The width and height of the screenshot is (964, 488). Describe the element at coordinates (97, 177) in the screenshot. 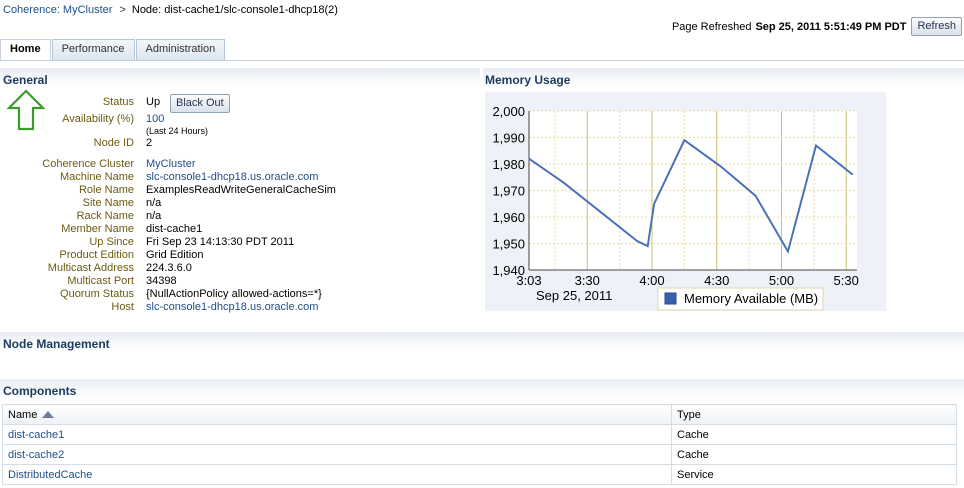

I see `property-key: Machine Name` at that location.